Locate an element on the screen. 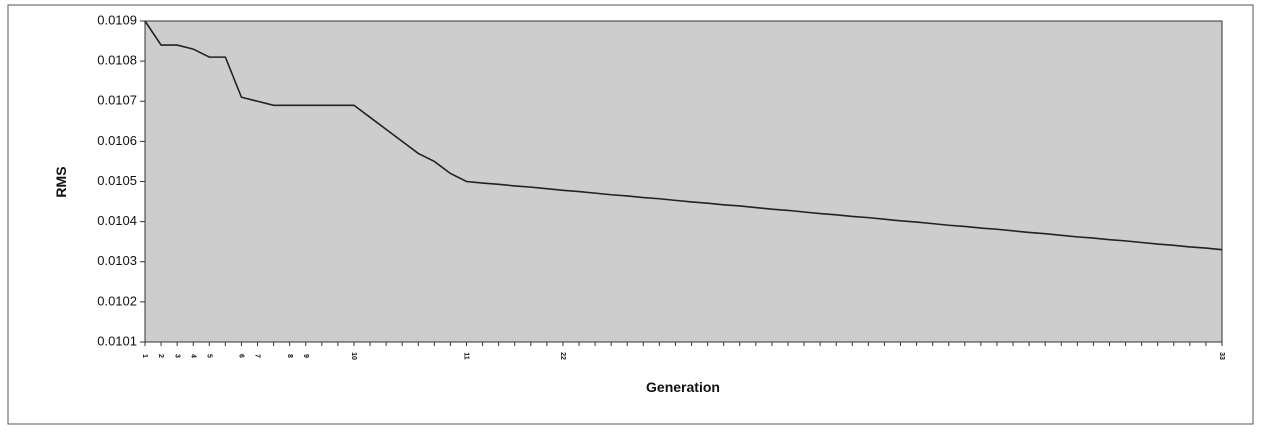 This screenshot has height=435, width=1261. y-tick-label: 0.0109 is located at coordinates (117, 19).